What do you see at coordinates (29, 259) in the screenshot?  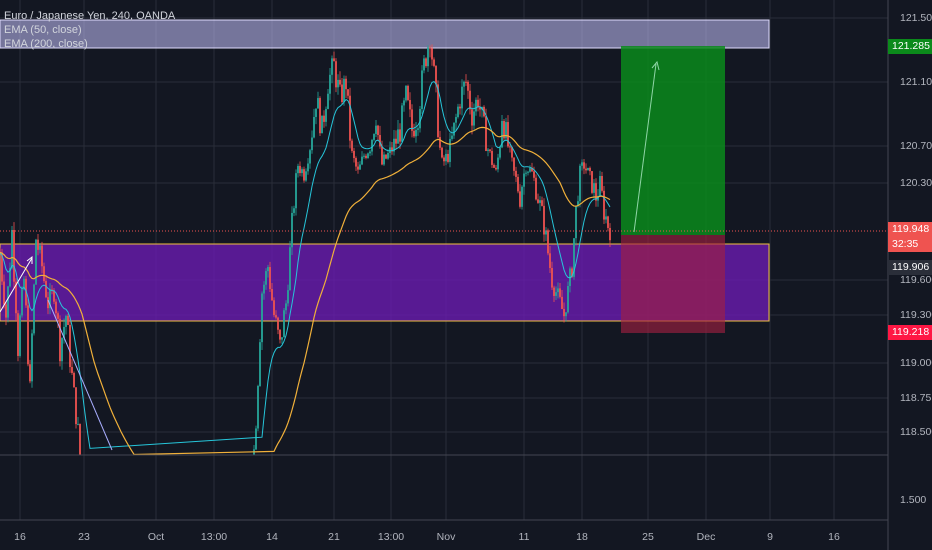 I see `past-arrowhead-icon` at bounding box center [29, 259].